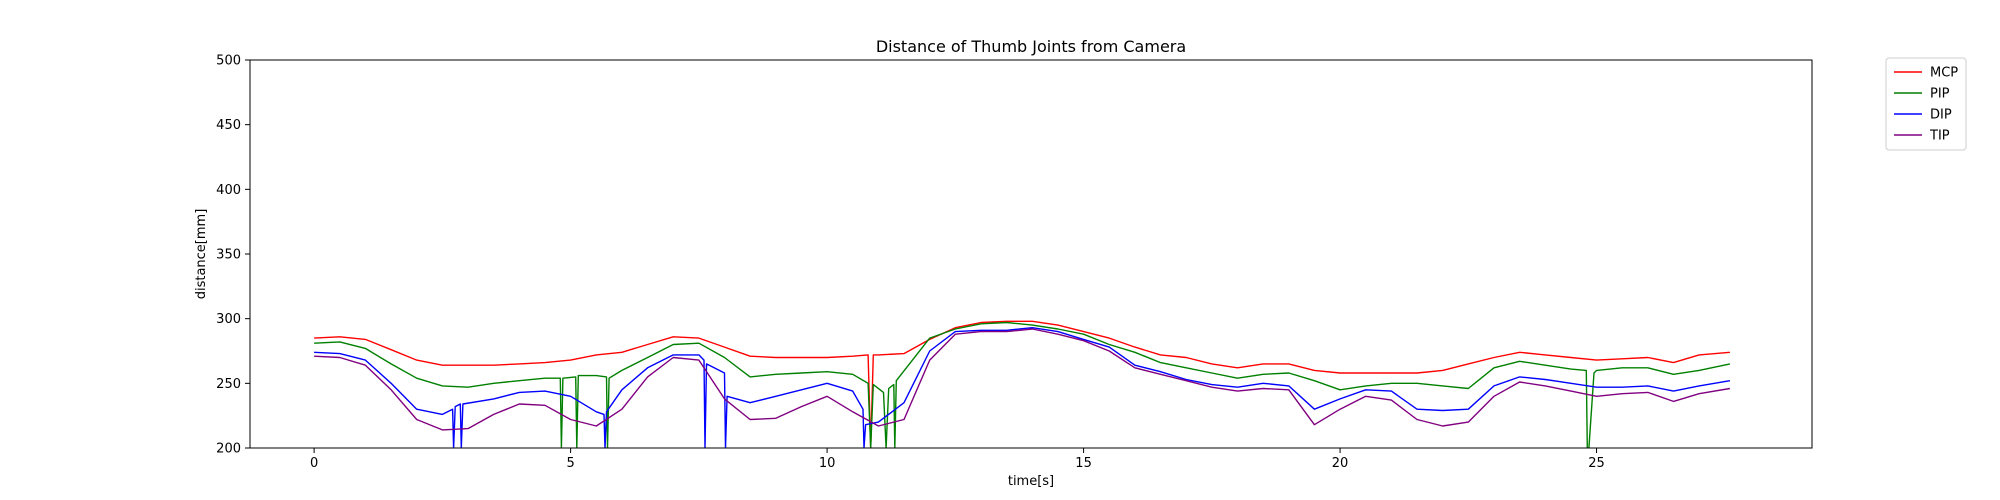 Image resolution: width=2000 pixels, height=500 pixels. I want to click on y-tick-label: 200, so click(228, 449).